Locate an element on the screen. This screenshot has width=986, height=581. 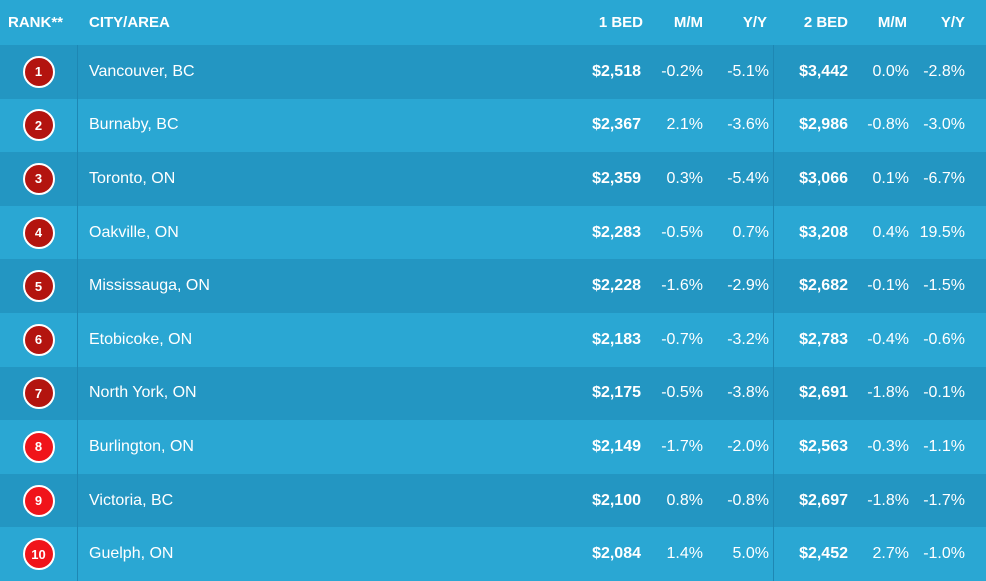
two-bed-price: $2,783 is located at coordinates (811, 339).